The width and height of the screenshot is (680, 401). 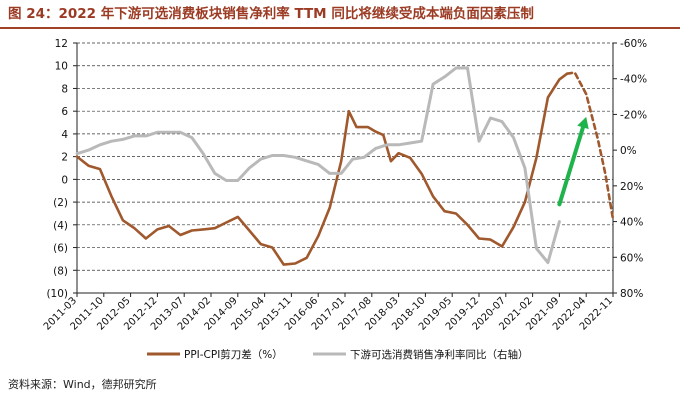 What do you see at coordinates (633, 80) in the screenshot?
I see `right-tick-label: -40%` at bounding box center [633, 80].